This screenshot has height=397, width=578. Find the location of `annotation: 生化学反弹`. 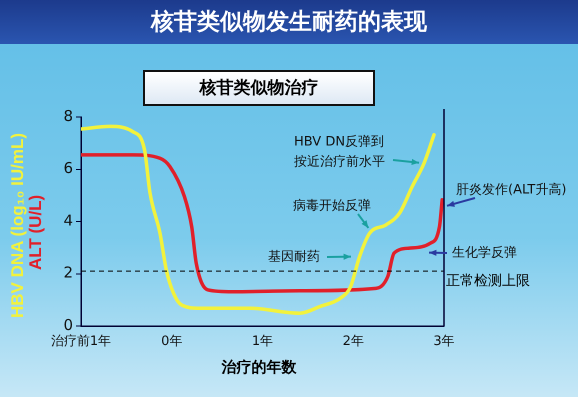

annotation: 生化学反弹 is located at coordinates (484, 252).